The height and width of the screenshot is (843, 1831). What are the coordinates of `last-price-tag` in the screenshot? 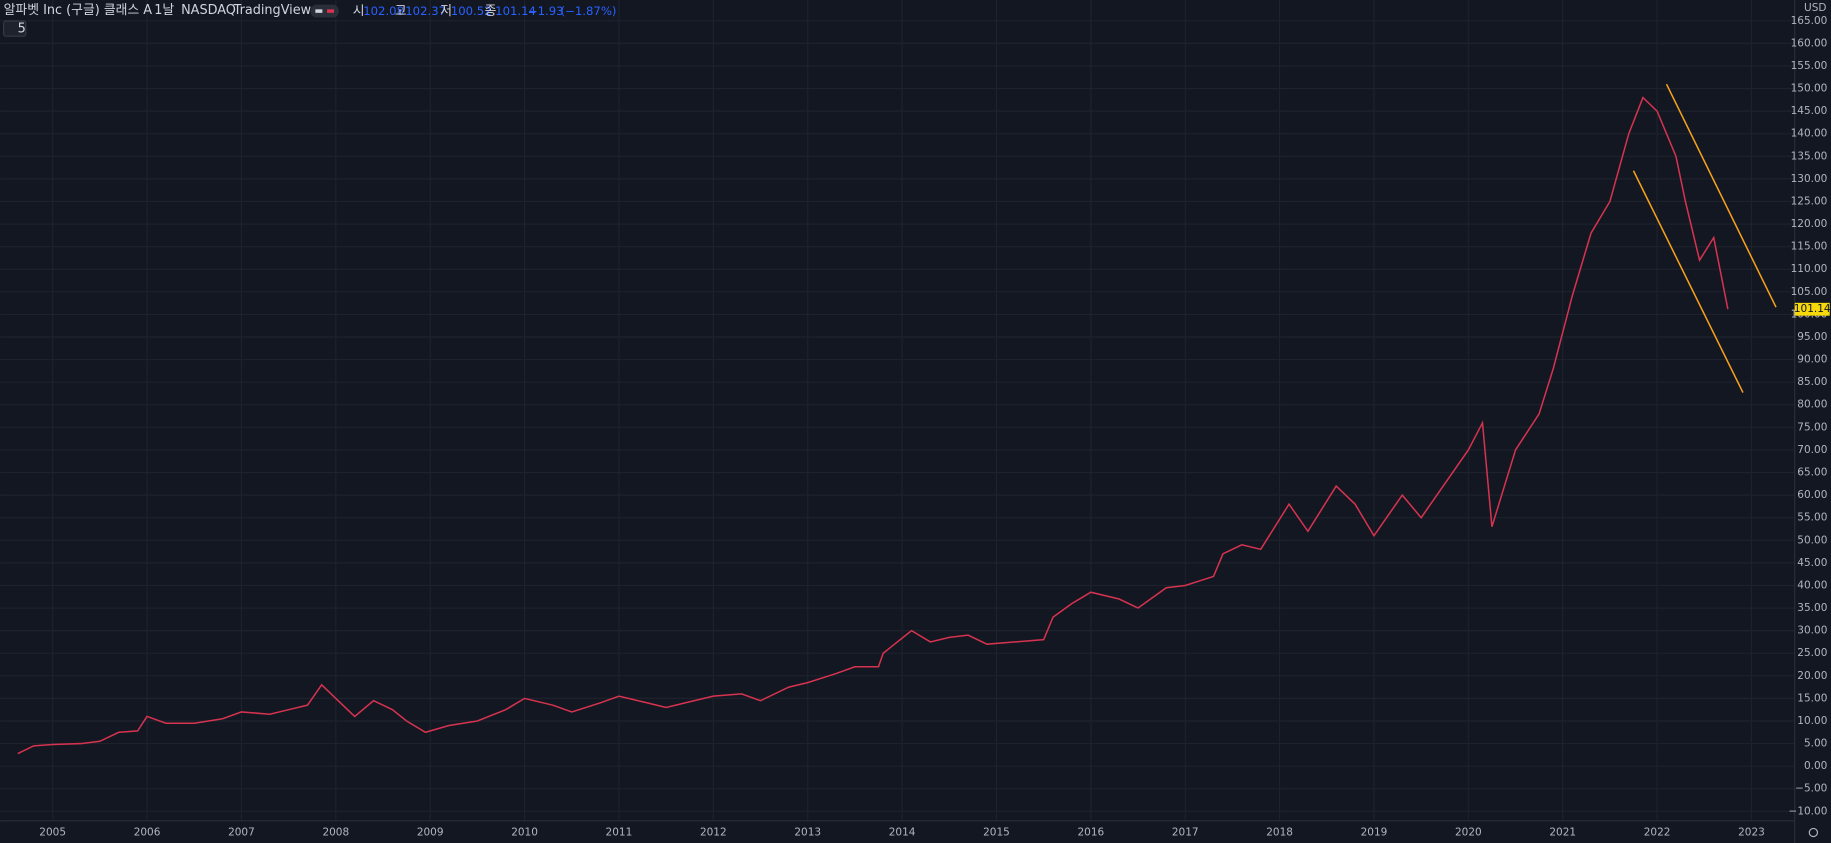 It's located at (1812, 309).